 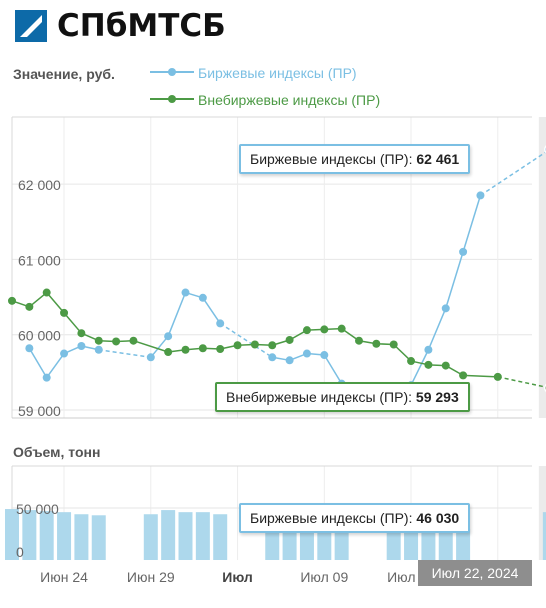 I want to click on brand-logo-mark, so click(x=31, y=26).